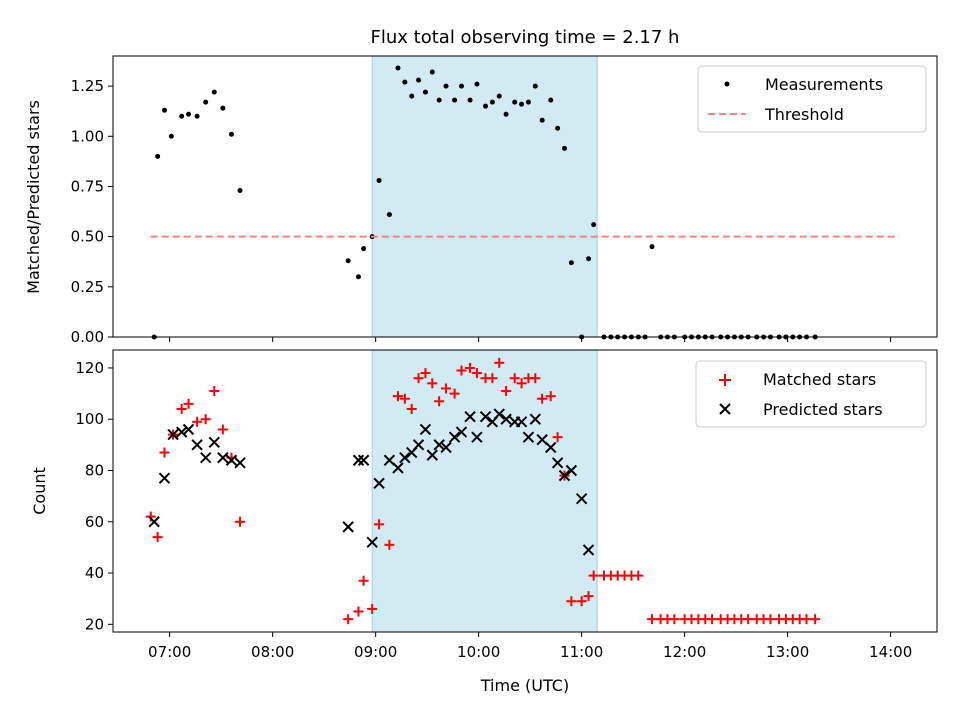  I want to click on bottom-legend: Matched stars Predicted stars, so click(811, 394).